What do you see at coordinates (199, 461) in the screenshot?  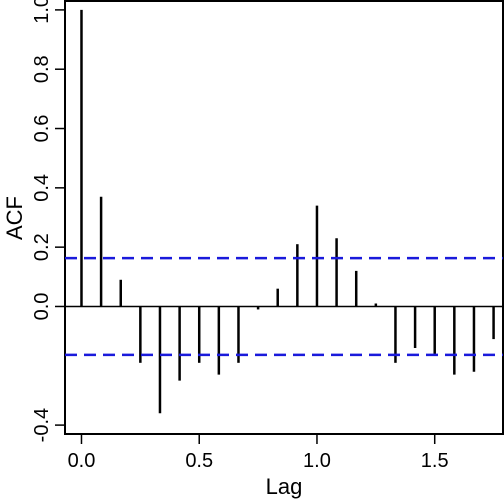 I see `x-tick-label: 0.5` at bounding box center [199, 461].